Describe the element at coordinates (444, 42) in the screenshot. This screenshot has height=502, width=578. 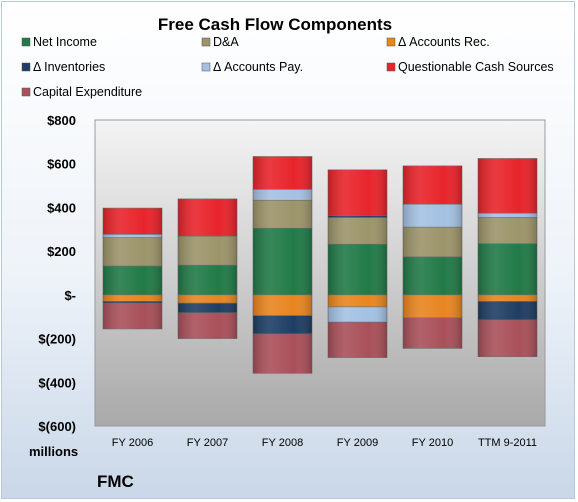
I see `legend-label: Δ Accounts Rec.` at that location.